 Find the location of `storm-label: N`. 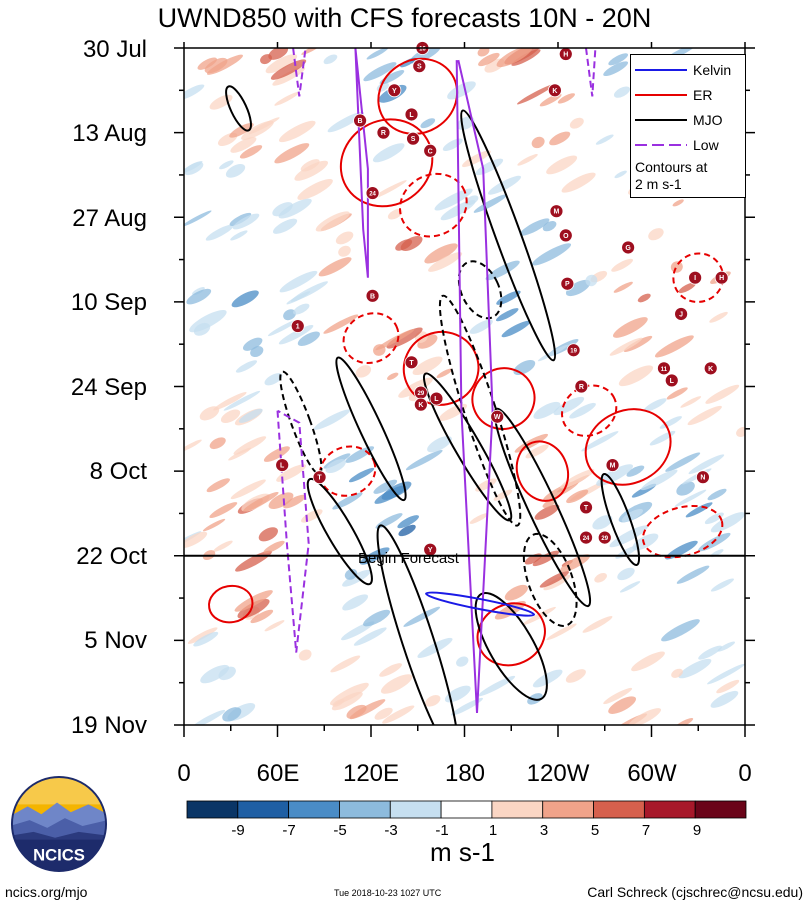

storm-label: N is located at coordinates (702, 478).